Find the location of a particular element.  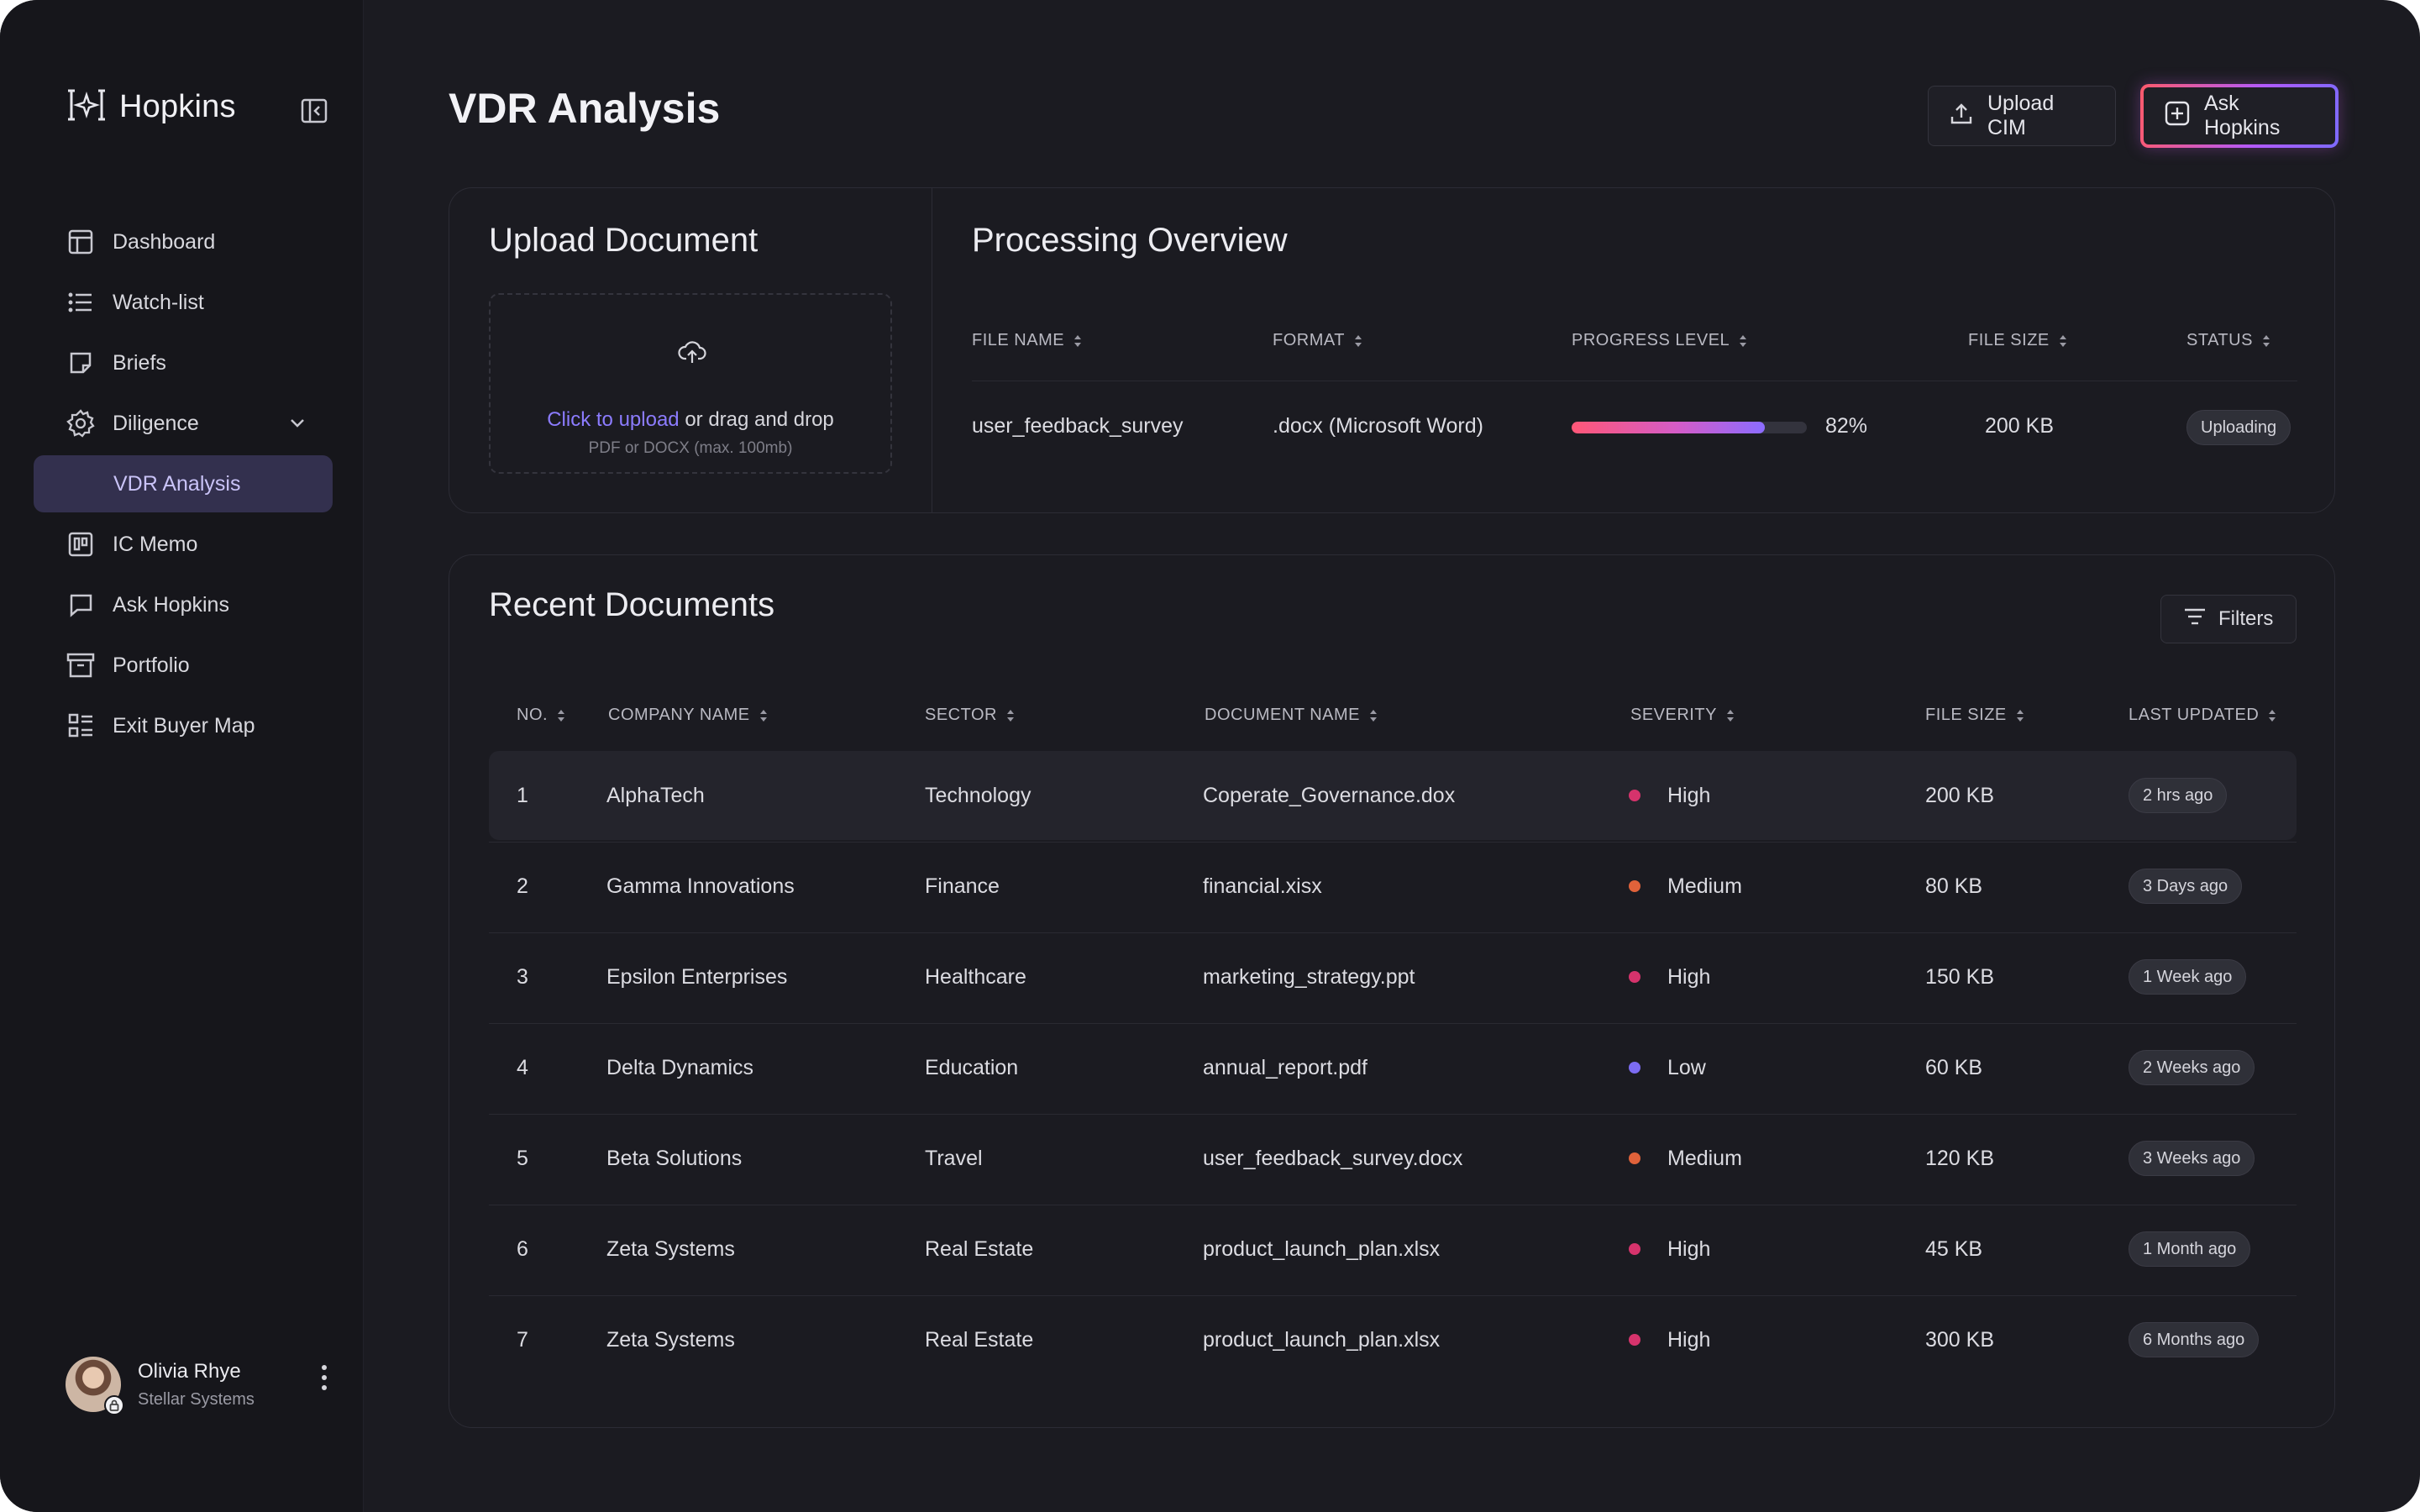

sidebar-item-watch-list: Watch-list is located at coordinates (183, 302).